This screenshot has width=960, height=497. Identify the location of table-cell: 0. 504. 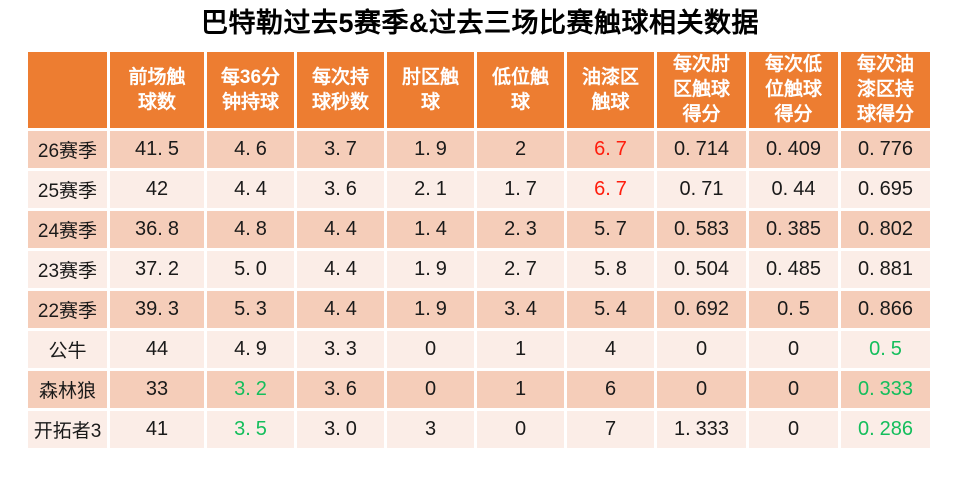
(701, 269).